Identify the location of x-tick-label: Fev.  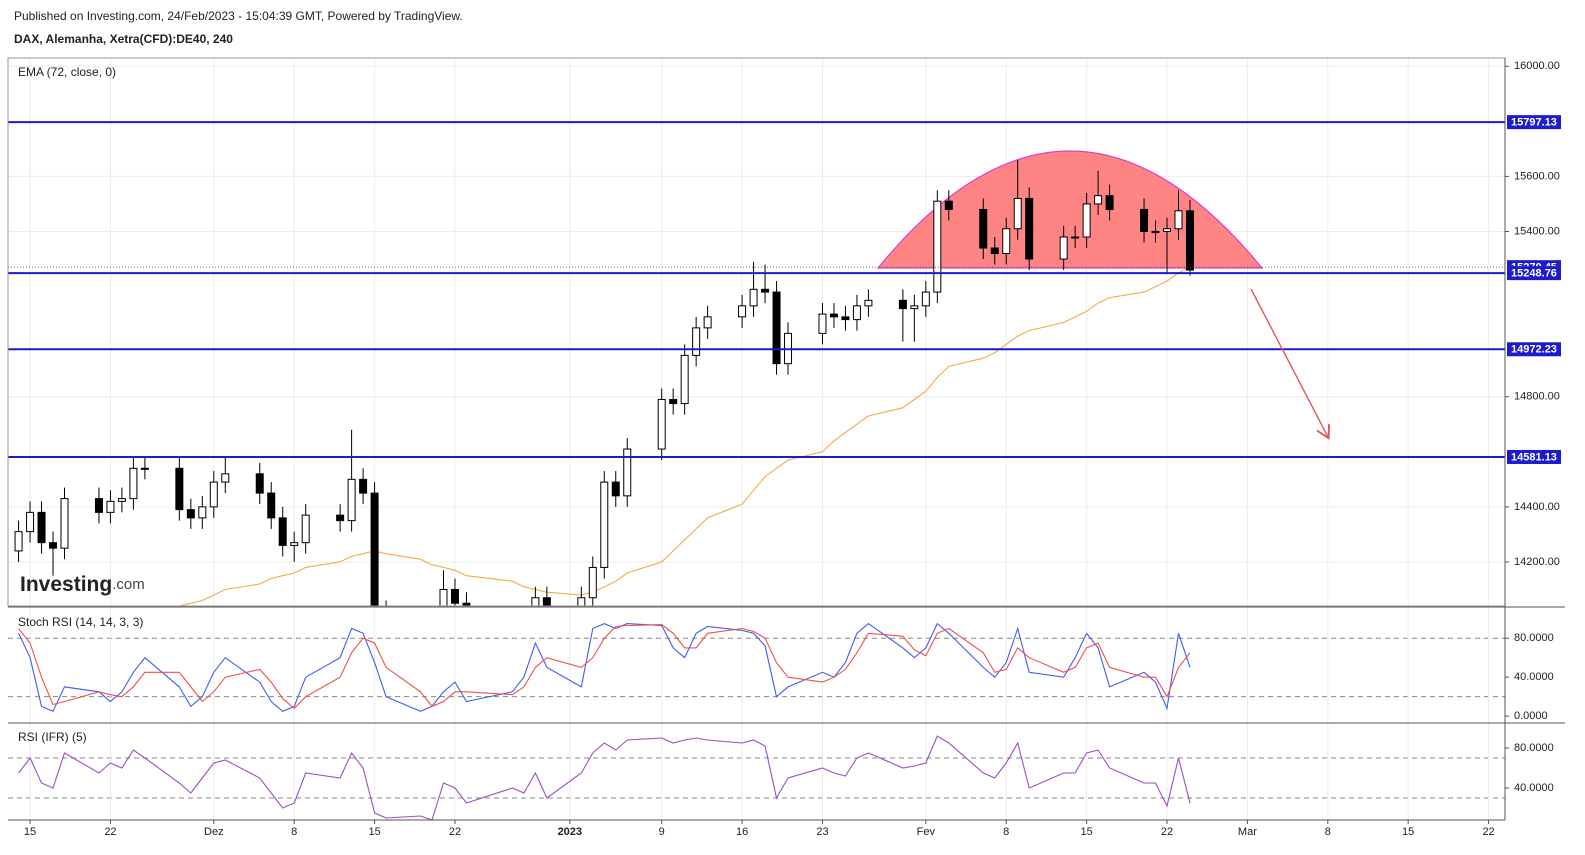
(926, 832).